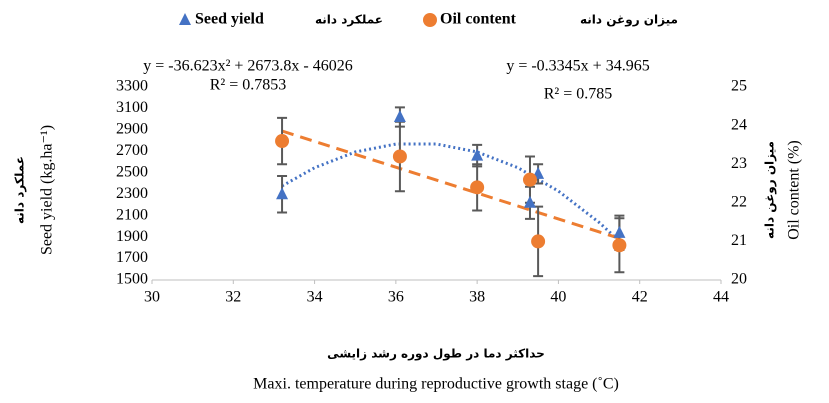 The height and width of the screenshot is (403, 829). Describe the element at coordinates (739, 240) in the screenshot. I see `y2-tick-label: 21` at that location.